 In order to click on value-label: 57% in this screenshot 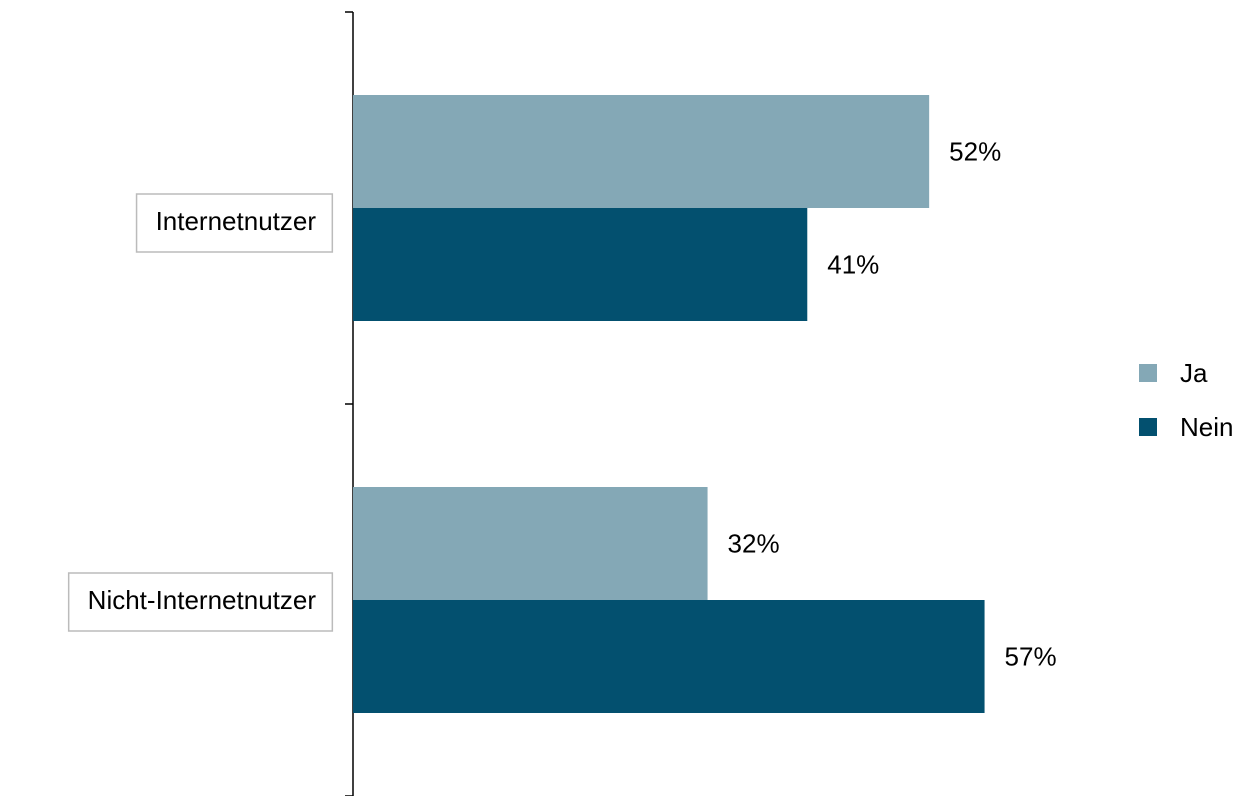, I will do `click(1031, 656)`.